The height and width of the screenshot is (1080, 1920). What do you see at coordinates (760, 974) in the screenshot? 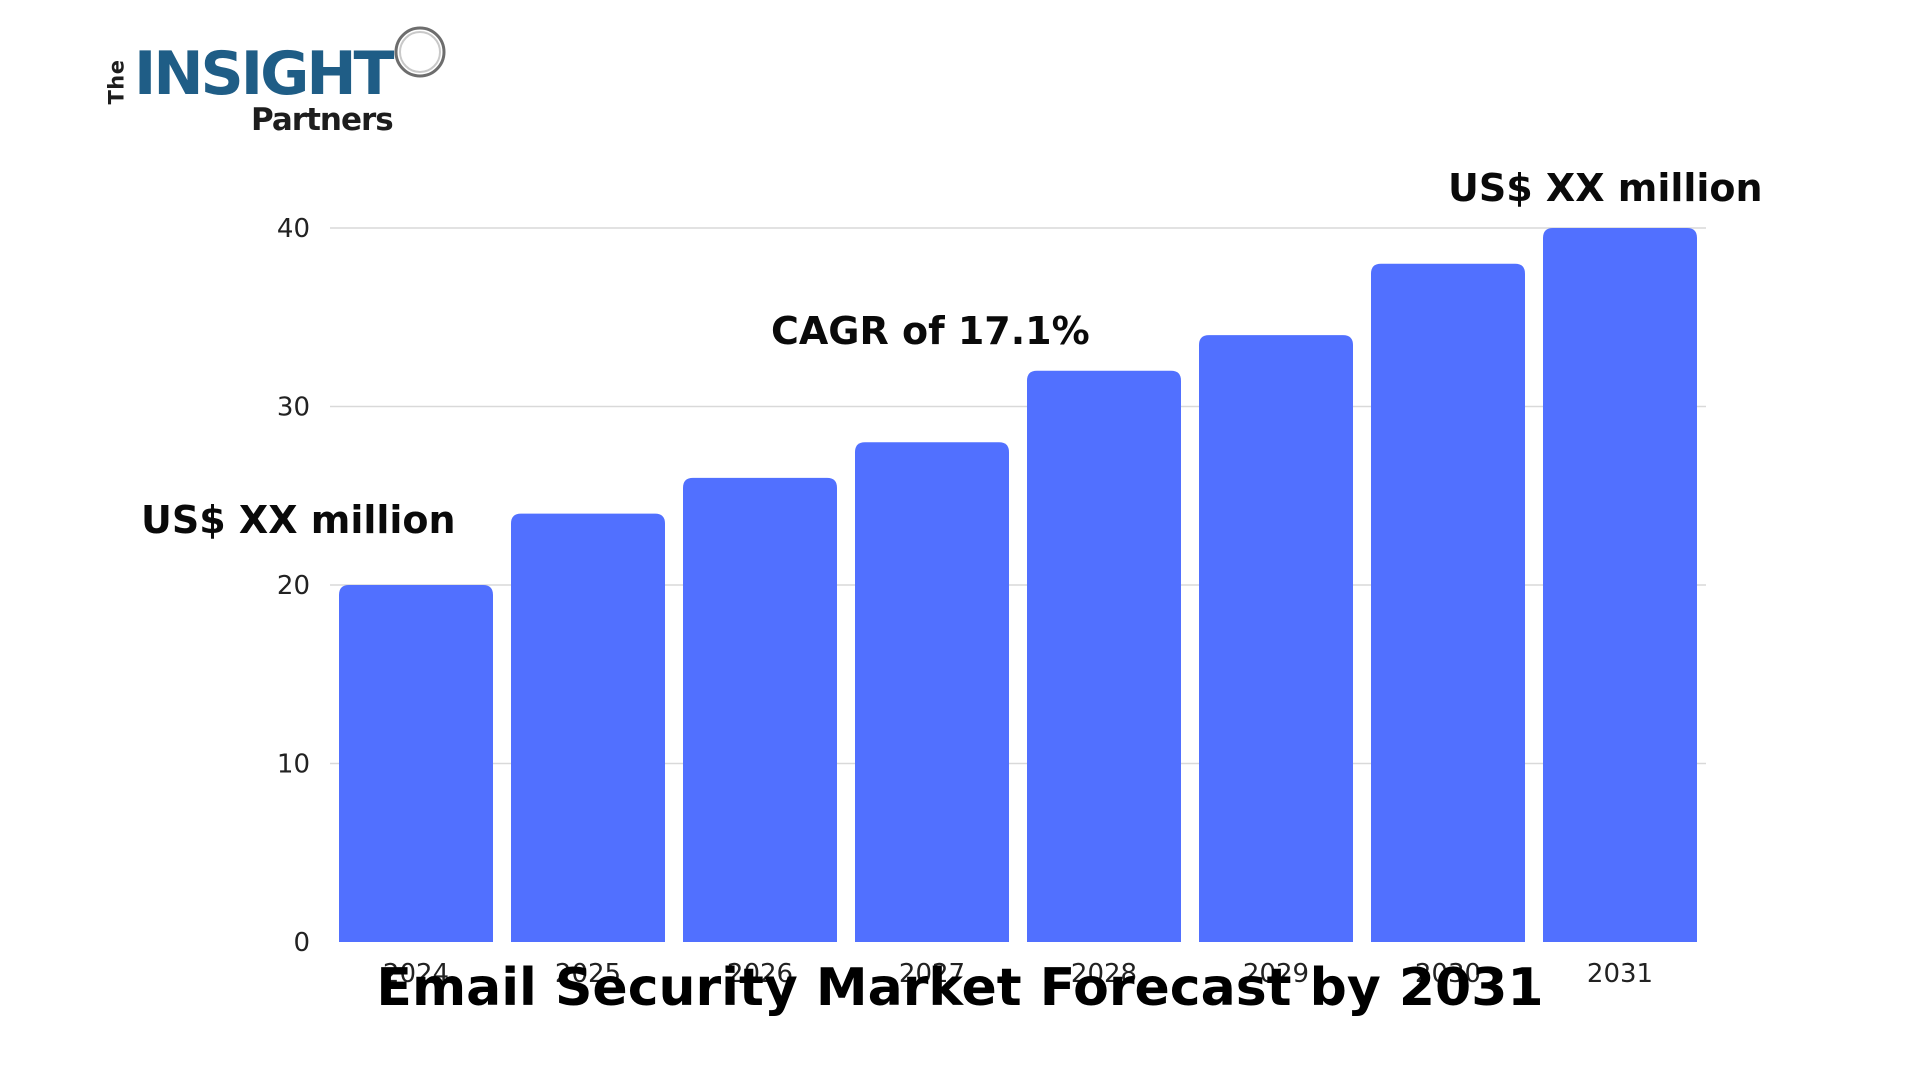
I see `x-tick-label: 2026` at bounding box center [760, 974].